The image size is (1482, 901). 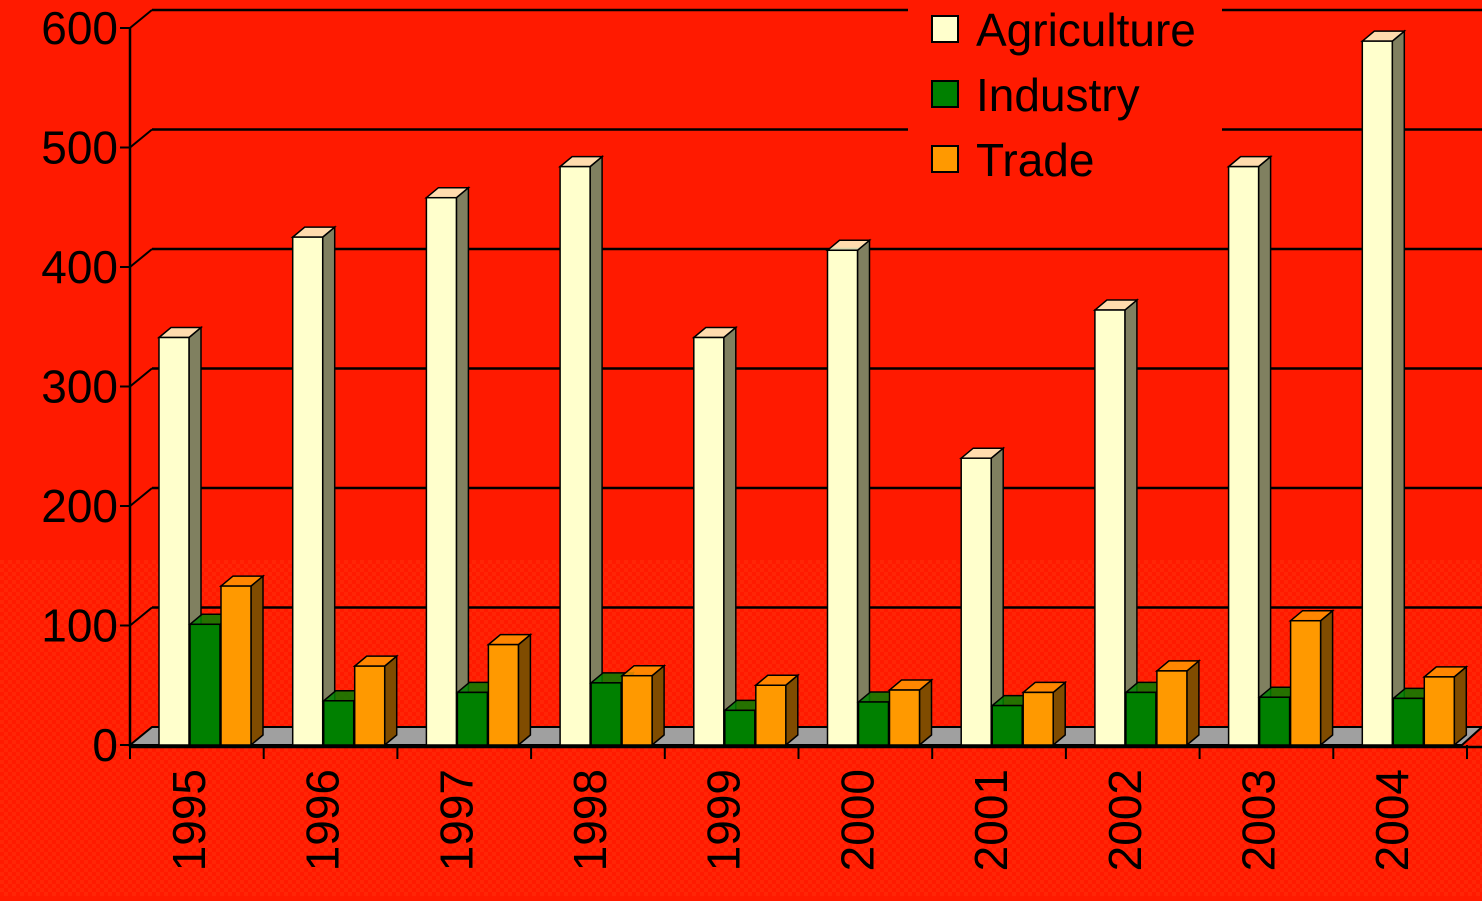 I want to click on bar-agriculture-1998, so click(x=581, y=451).